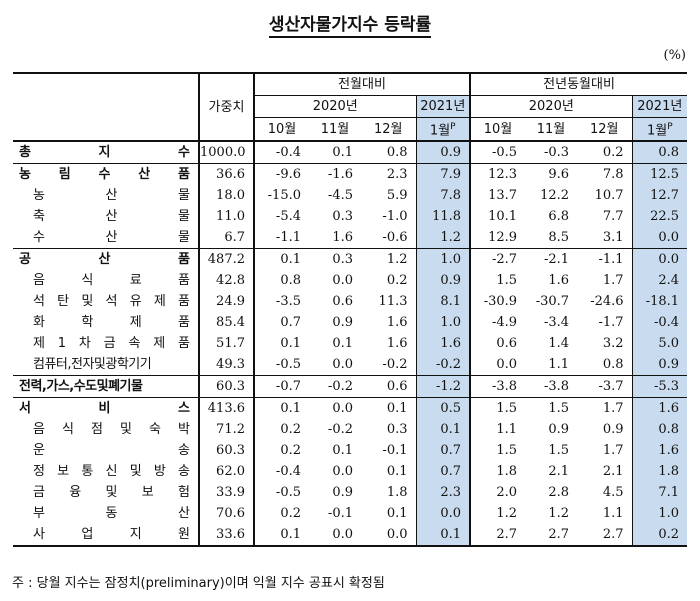 The image size is (700, 601). What do you see at coordinates (106, 107) in the screenshot?
I see `header-blank` at bounding box center [106, 107].